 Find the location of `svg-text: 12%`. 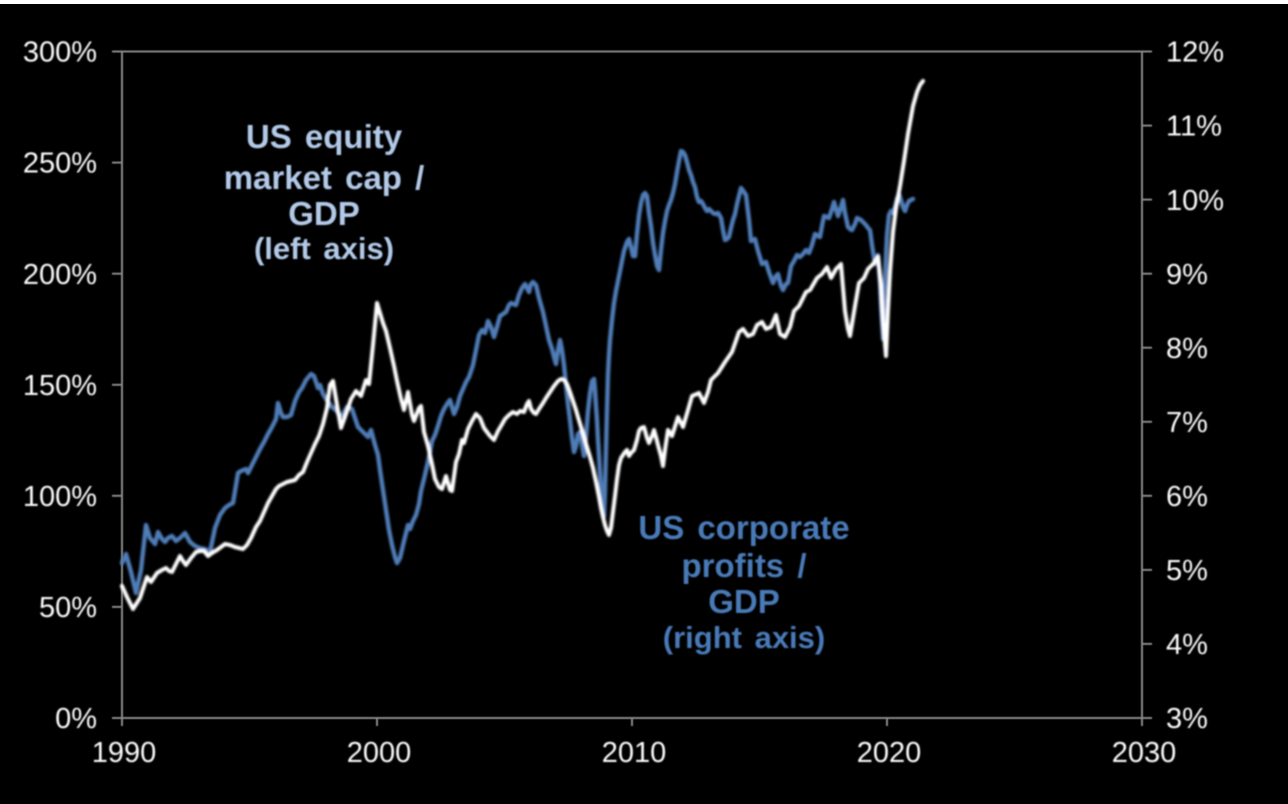

svg-text: 12% is located at coordinates (1195, 53).